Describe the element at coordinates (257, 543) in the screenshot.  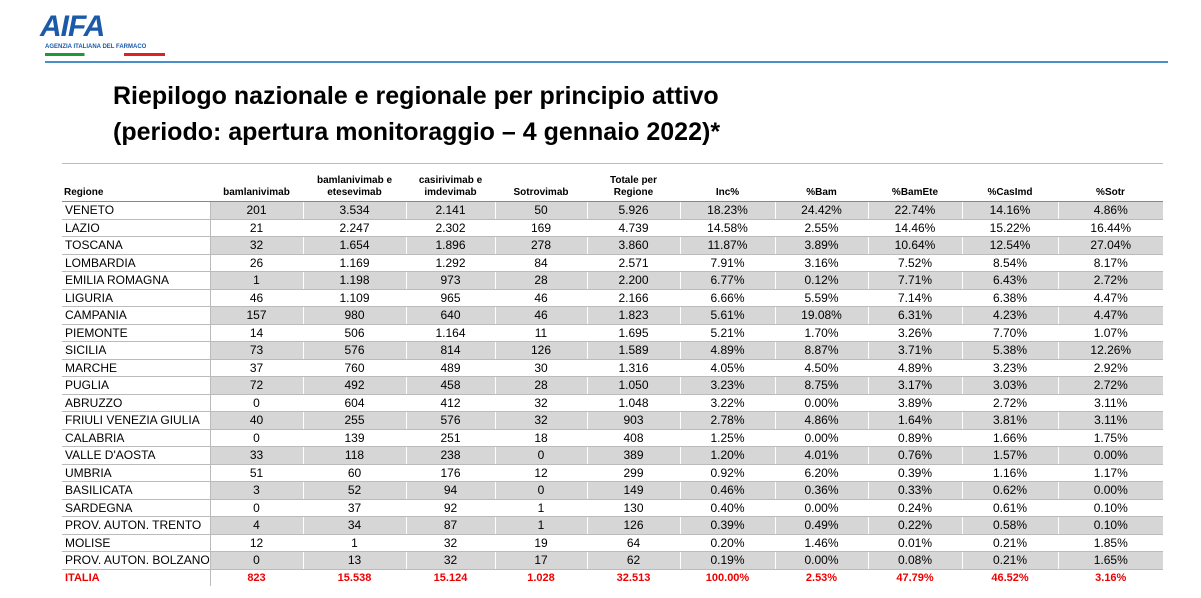
I see `table-cell: 12` at that location.